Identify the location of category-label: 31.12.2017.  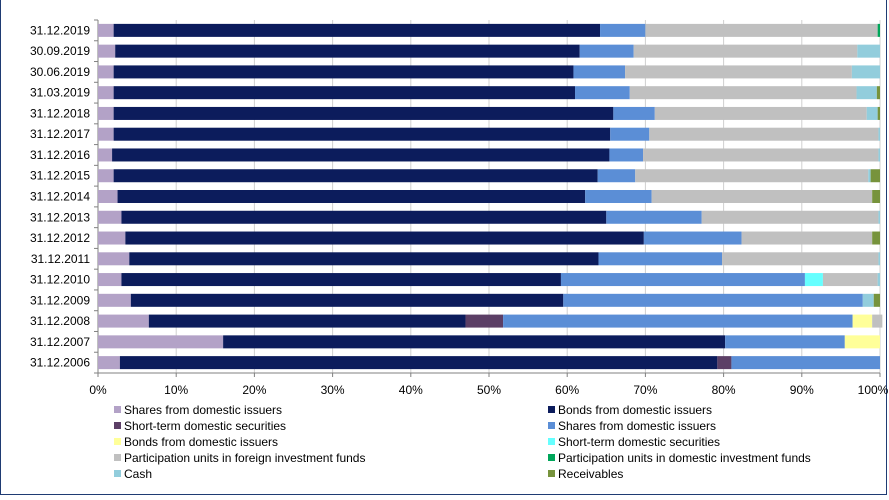
(60, 134).